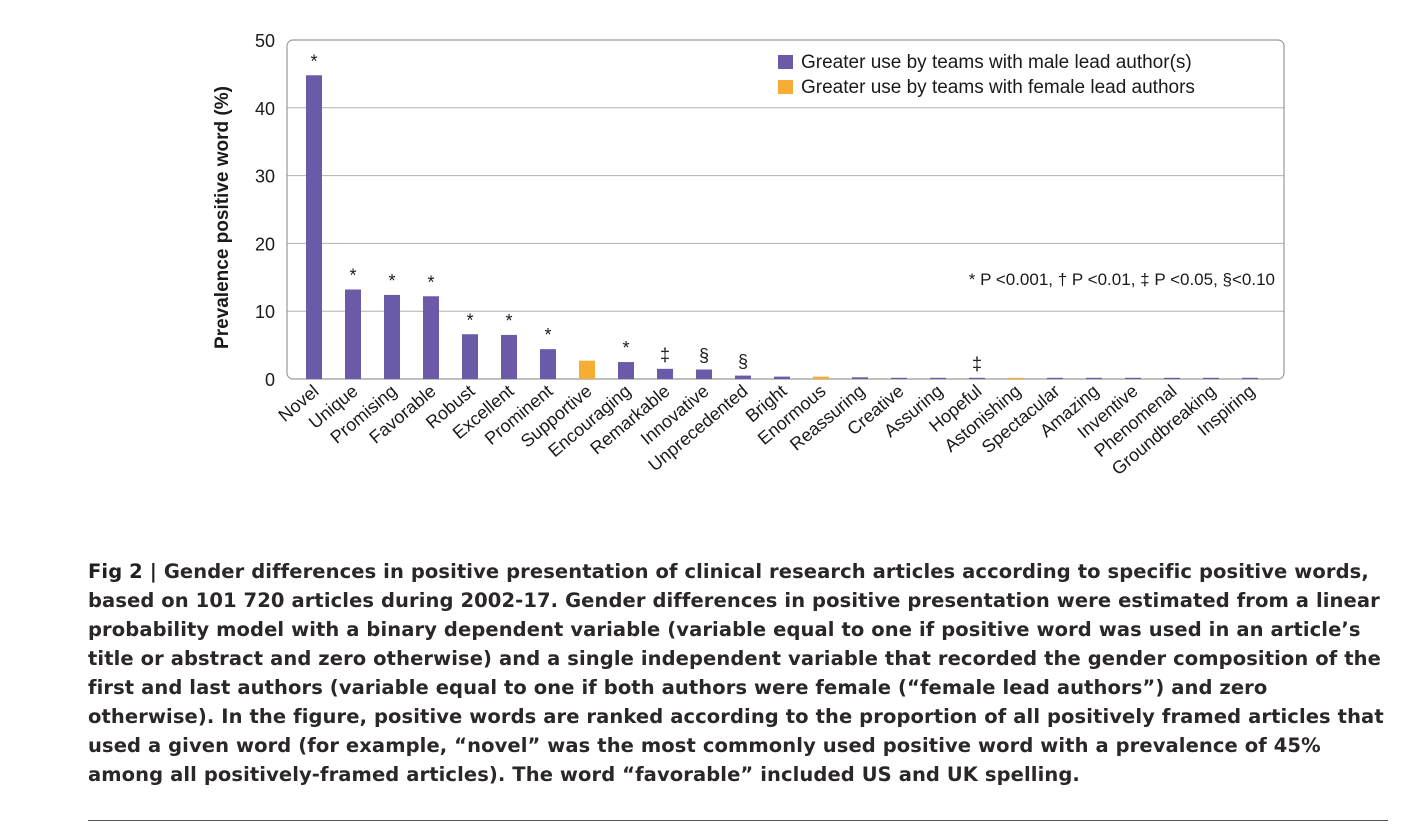 The image size is (1428, 832). I want to click on y-tick-label: 30, so click(265, 177).